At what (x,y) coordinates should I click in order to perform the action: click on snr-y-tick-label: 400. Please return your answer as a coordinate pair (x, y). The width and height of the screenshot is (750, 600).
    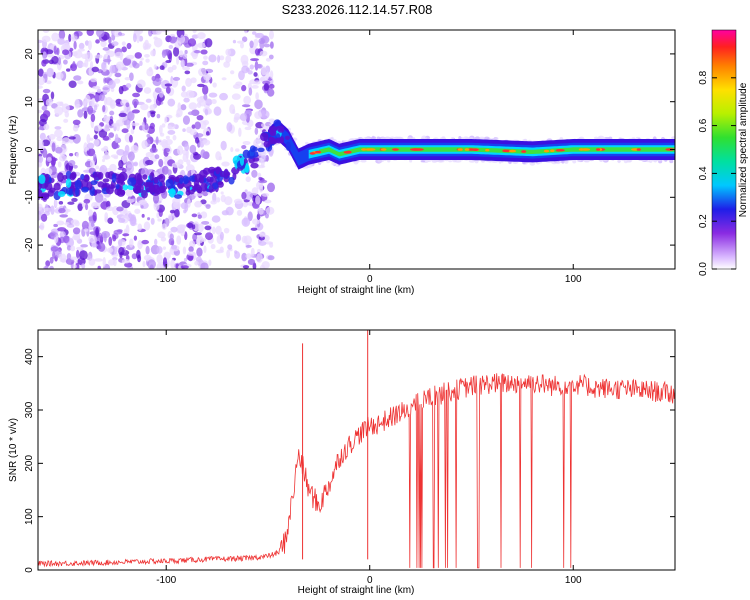
    Looking at the image, I should click on (29, 356).